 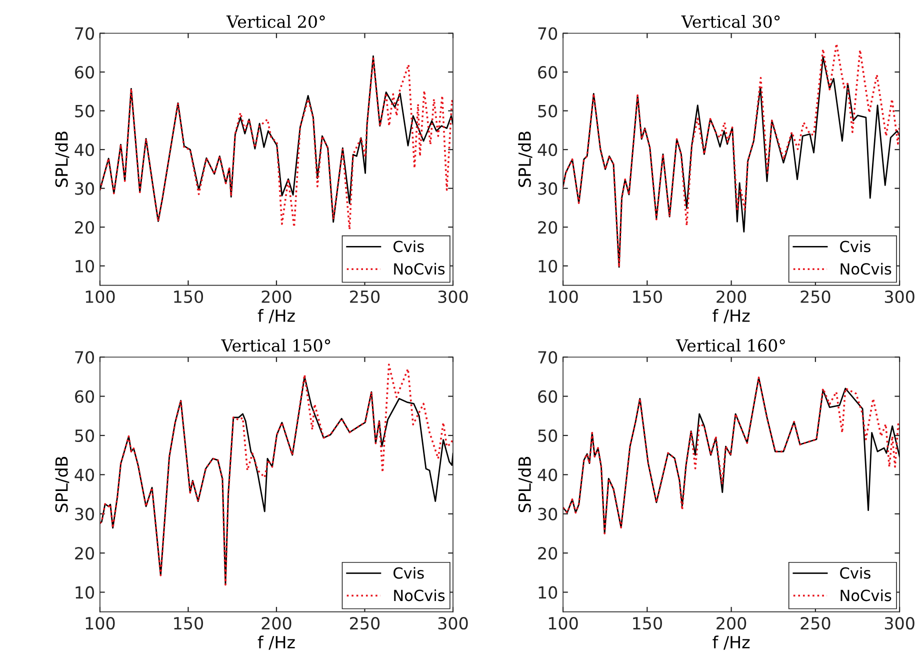 What do you see at coordinates (275, 21) in the screenshot?
I see `chart-title: Vertical 20°` at bounding box center [275, 21].